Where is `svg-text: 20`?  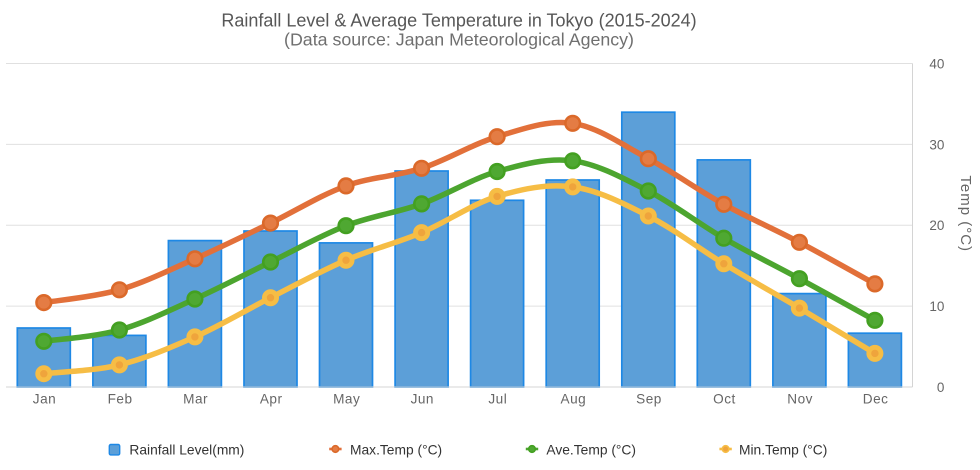
svg-text: 20 is located at coordinates (936, 225).